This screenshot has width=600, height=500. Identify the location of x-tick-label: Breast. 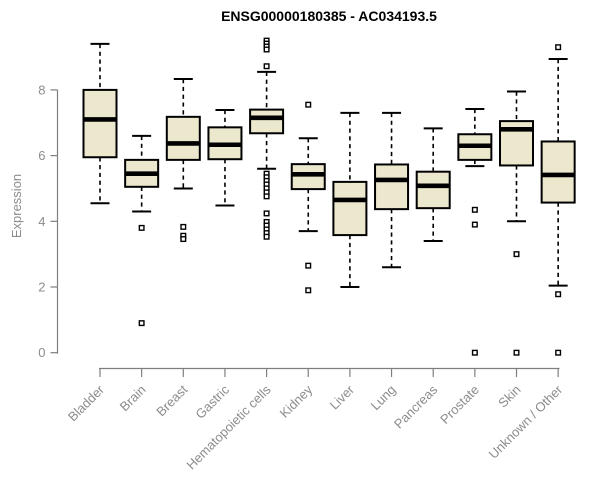
(171, 400).